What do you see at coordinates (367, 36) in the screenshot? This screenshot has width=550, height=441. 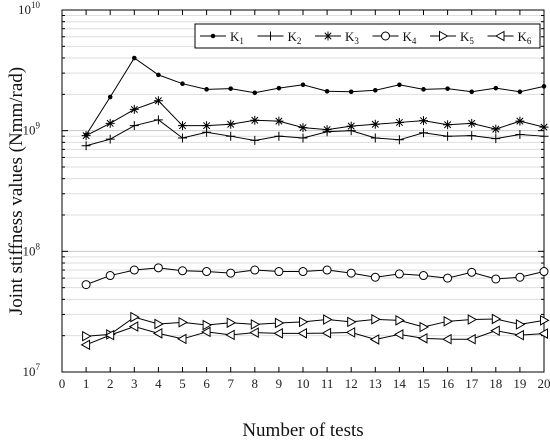 I see `legend: K1 K2 K3 K4 K5 K6` at bounding box center [367, 36].